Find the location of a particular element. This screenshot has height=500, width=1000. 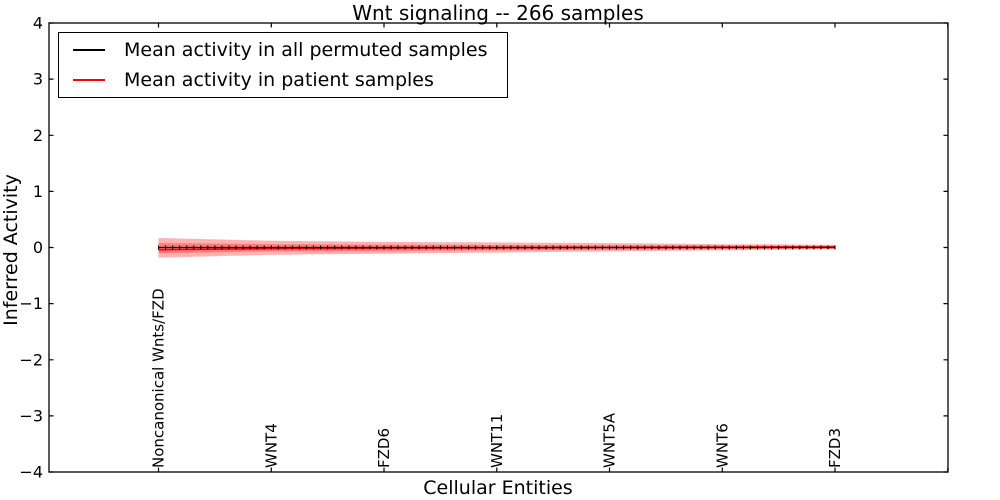

x-tick-label: WNT4 is located at coordinates (271, 445).